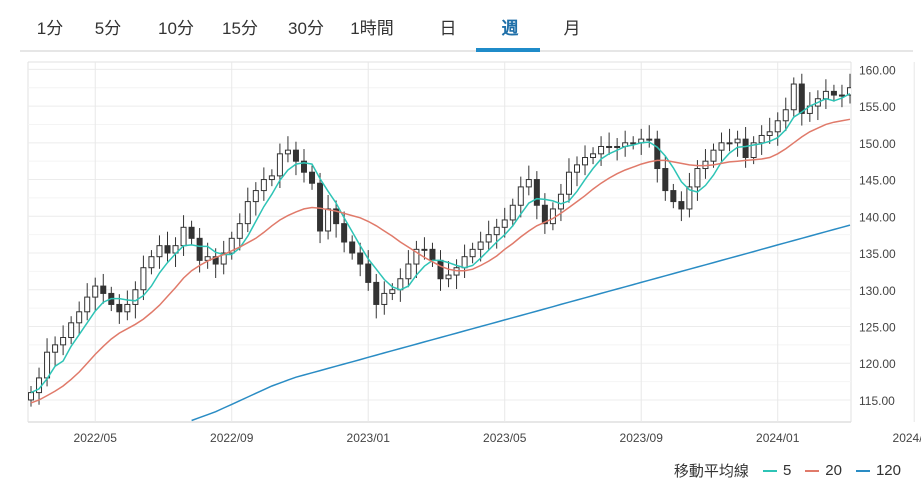 The image size is (921, 502). I want to click on tab-3: 15分, so click(240, 28).